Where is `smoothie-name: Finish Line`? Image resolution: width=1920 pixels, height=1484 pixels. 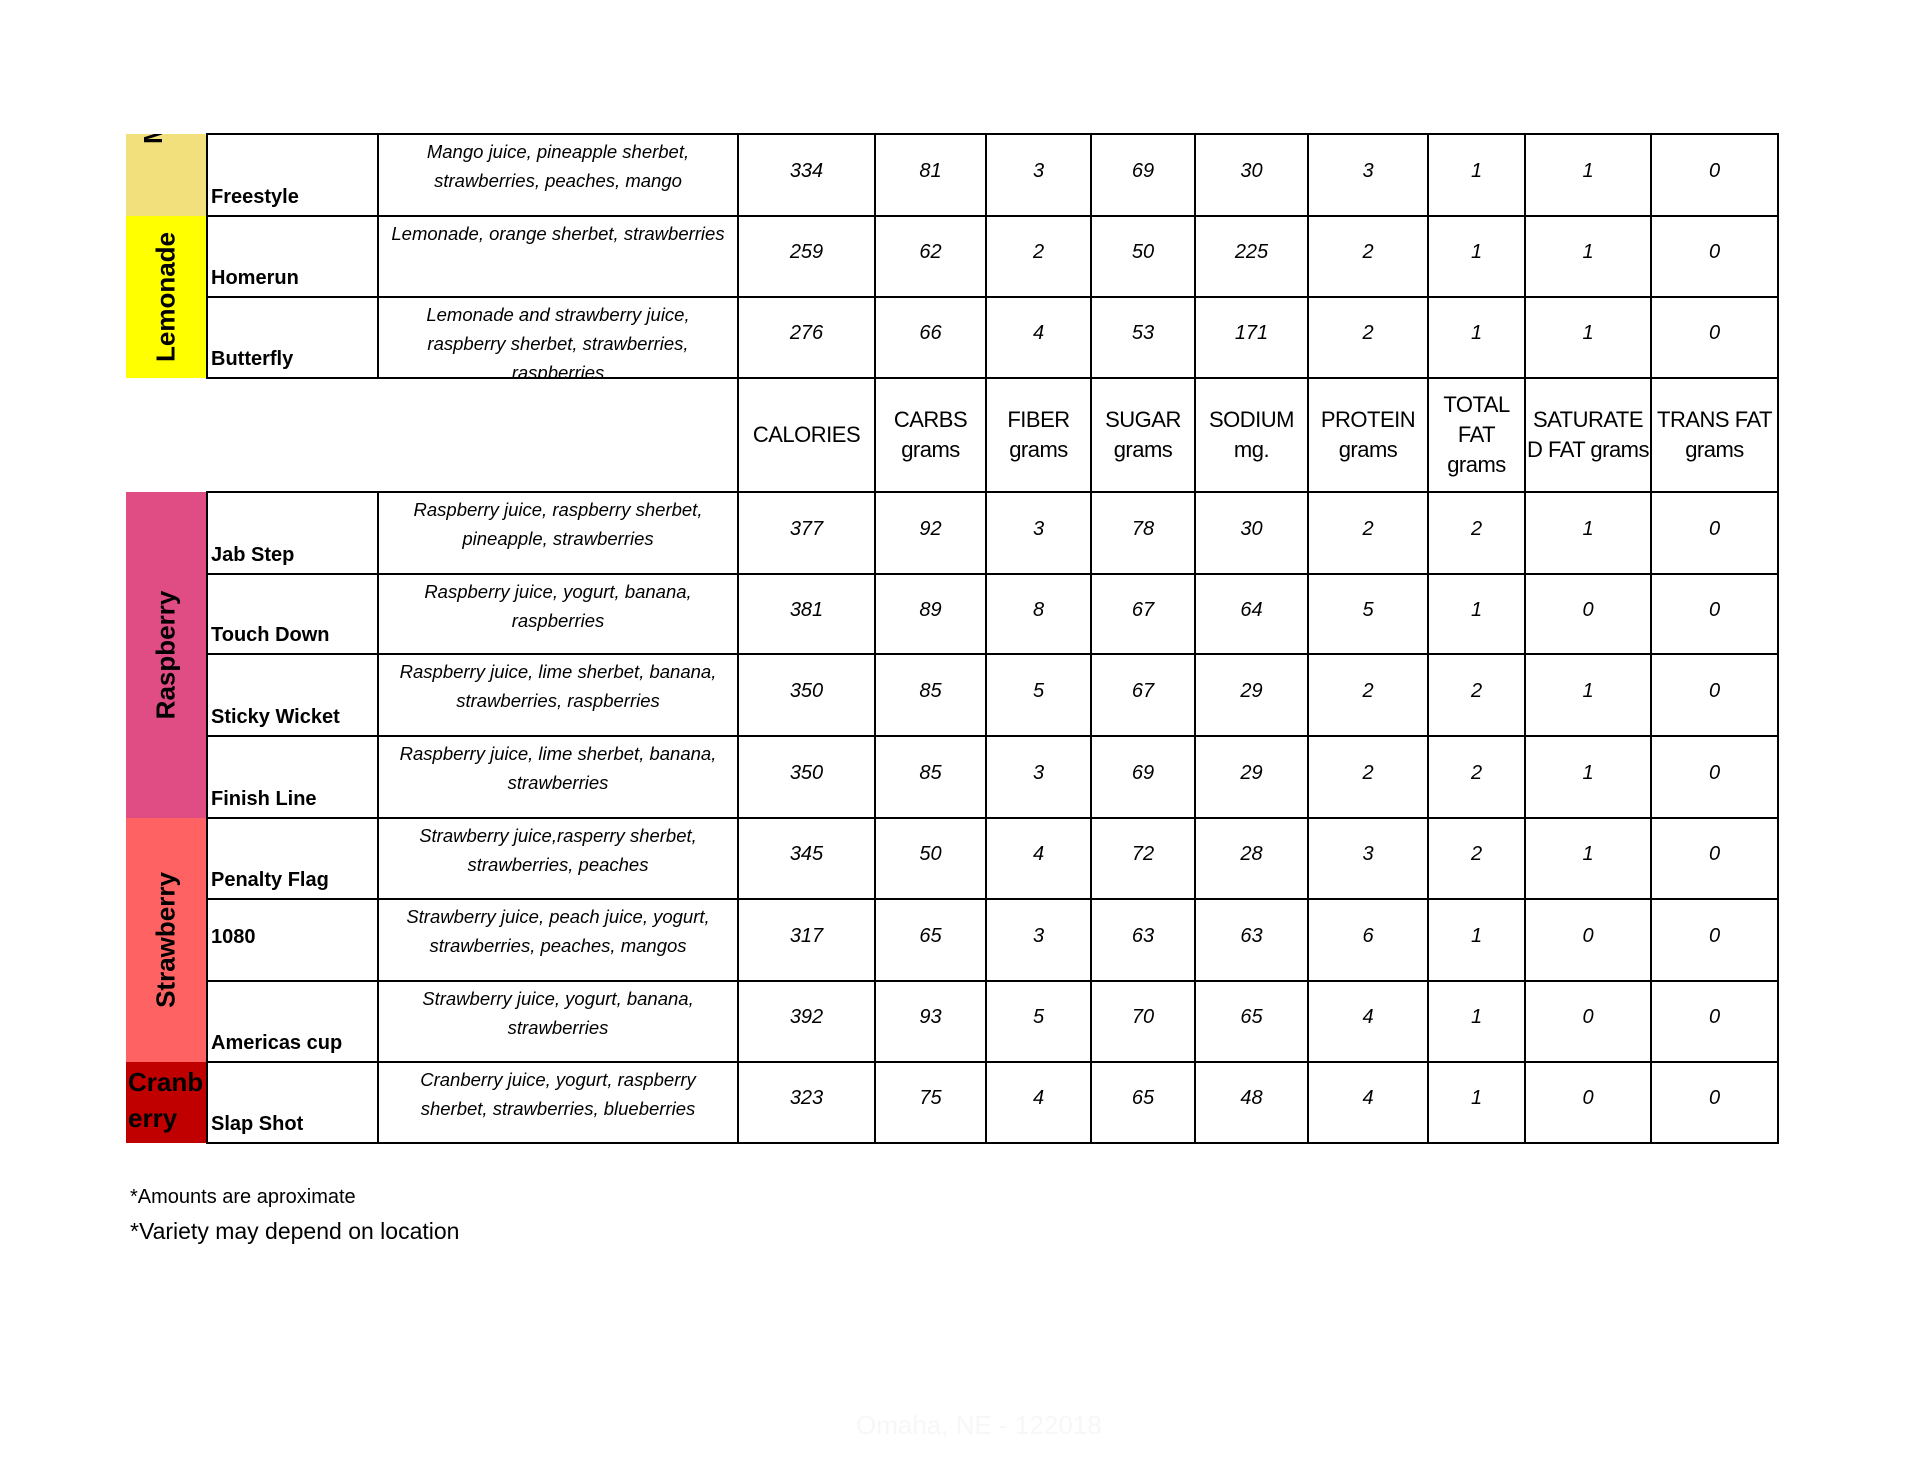
smoothie-name: Finish Line is located at coordinates (292, 777).